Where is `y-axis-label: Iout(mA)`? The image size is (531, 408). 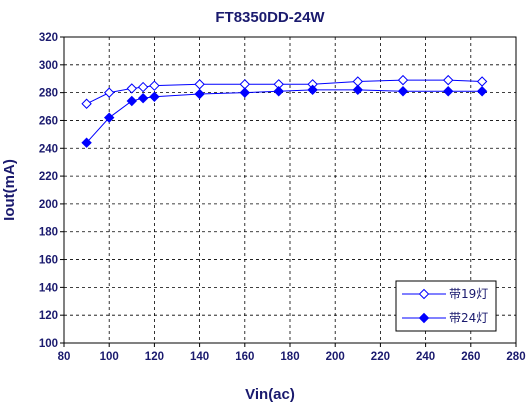 y-axis-label: Iout(mA) is located at coordinates (9, 190).